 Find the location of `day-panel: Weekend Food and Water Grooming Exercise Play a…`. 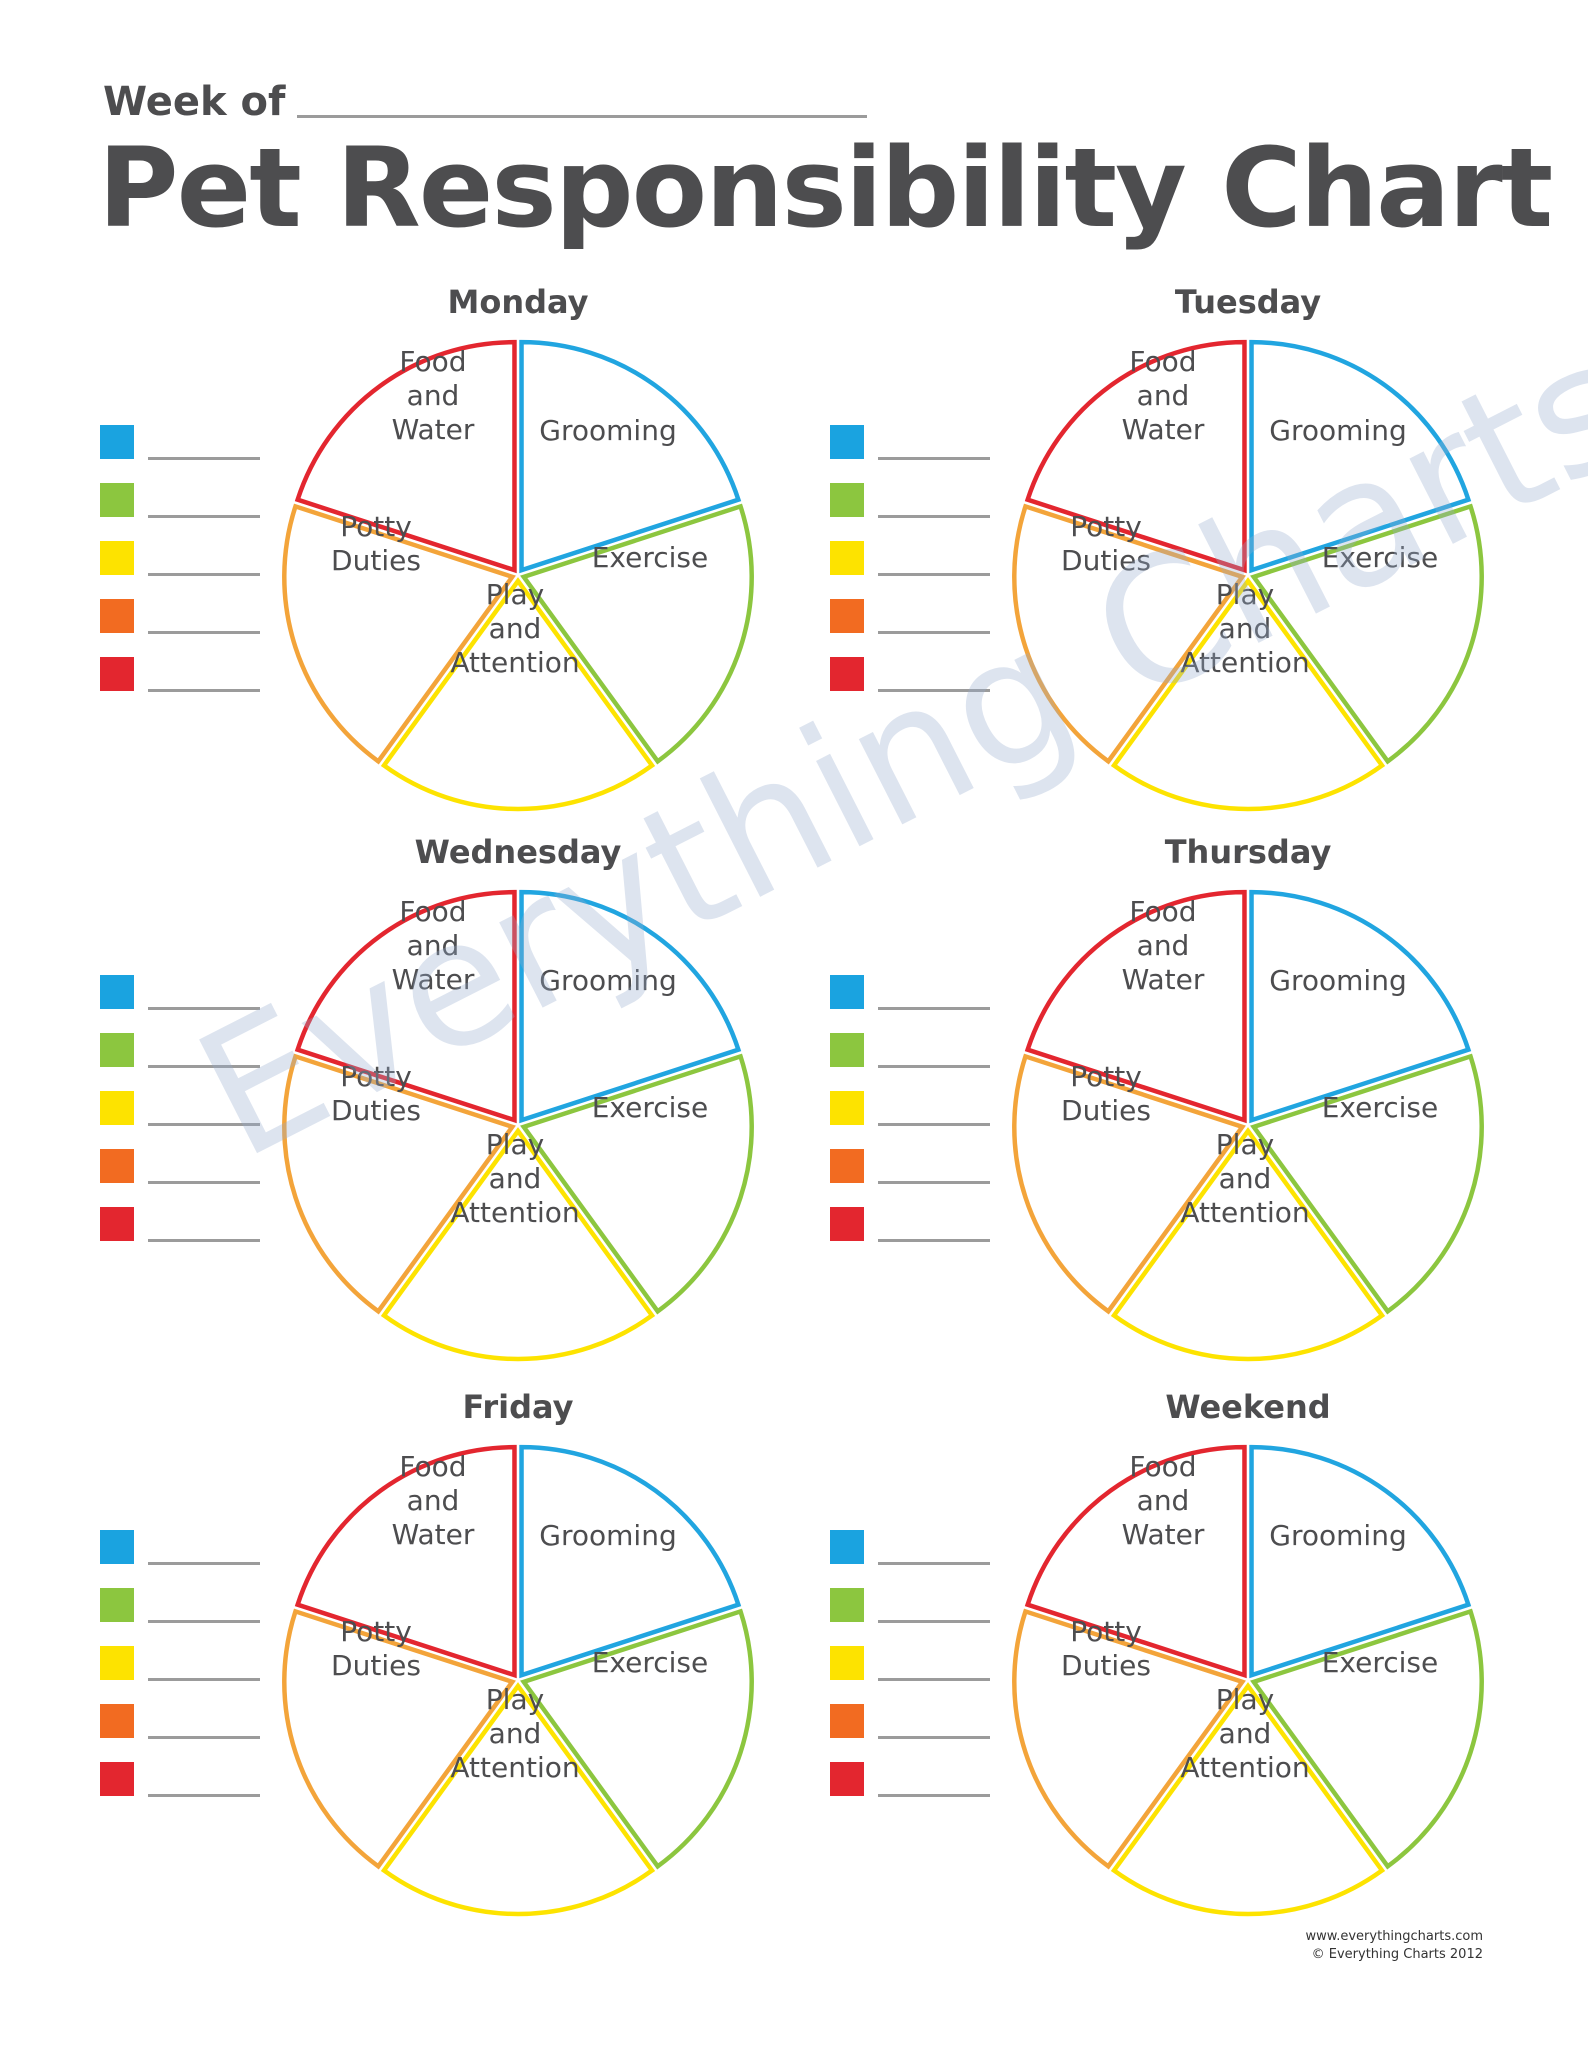

day-panel: Weekend Food and Water Grooming Exercise Play a… is located at coordinates (1200, 1646).